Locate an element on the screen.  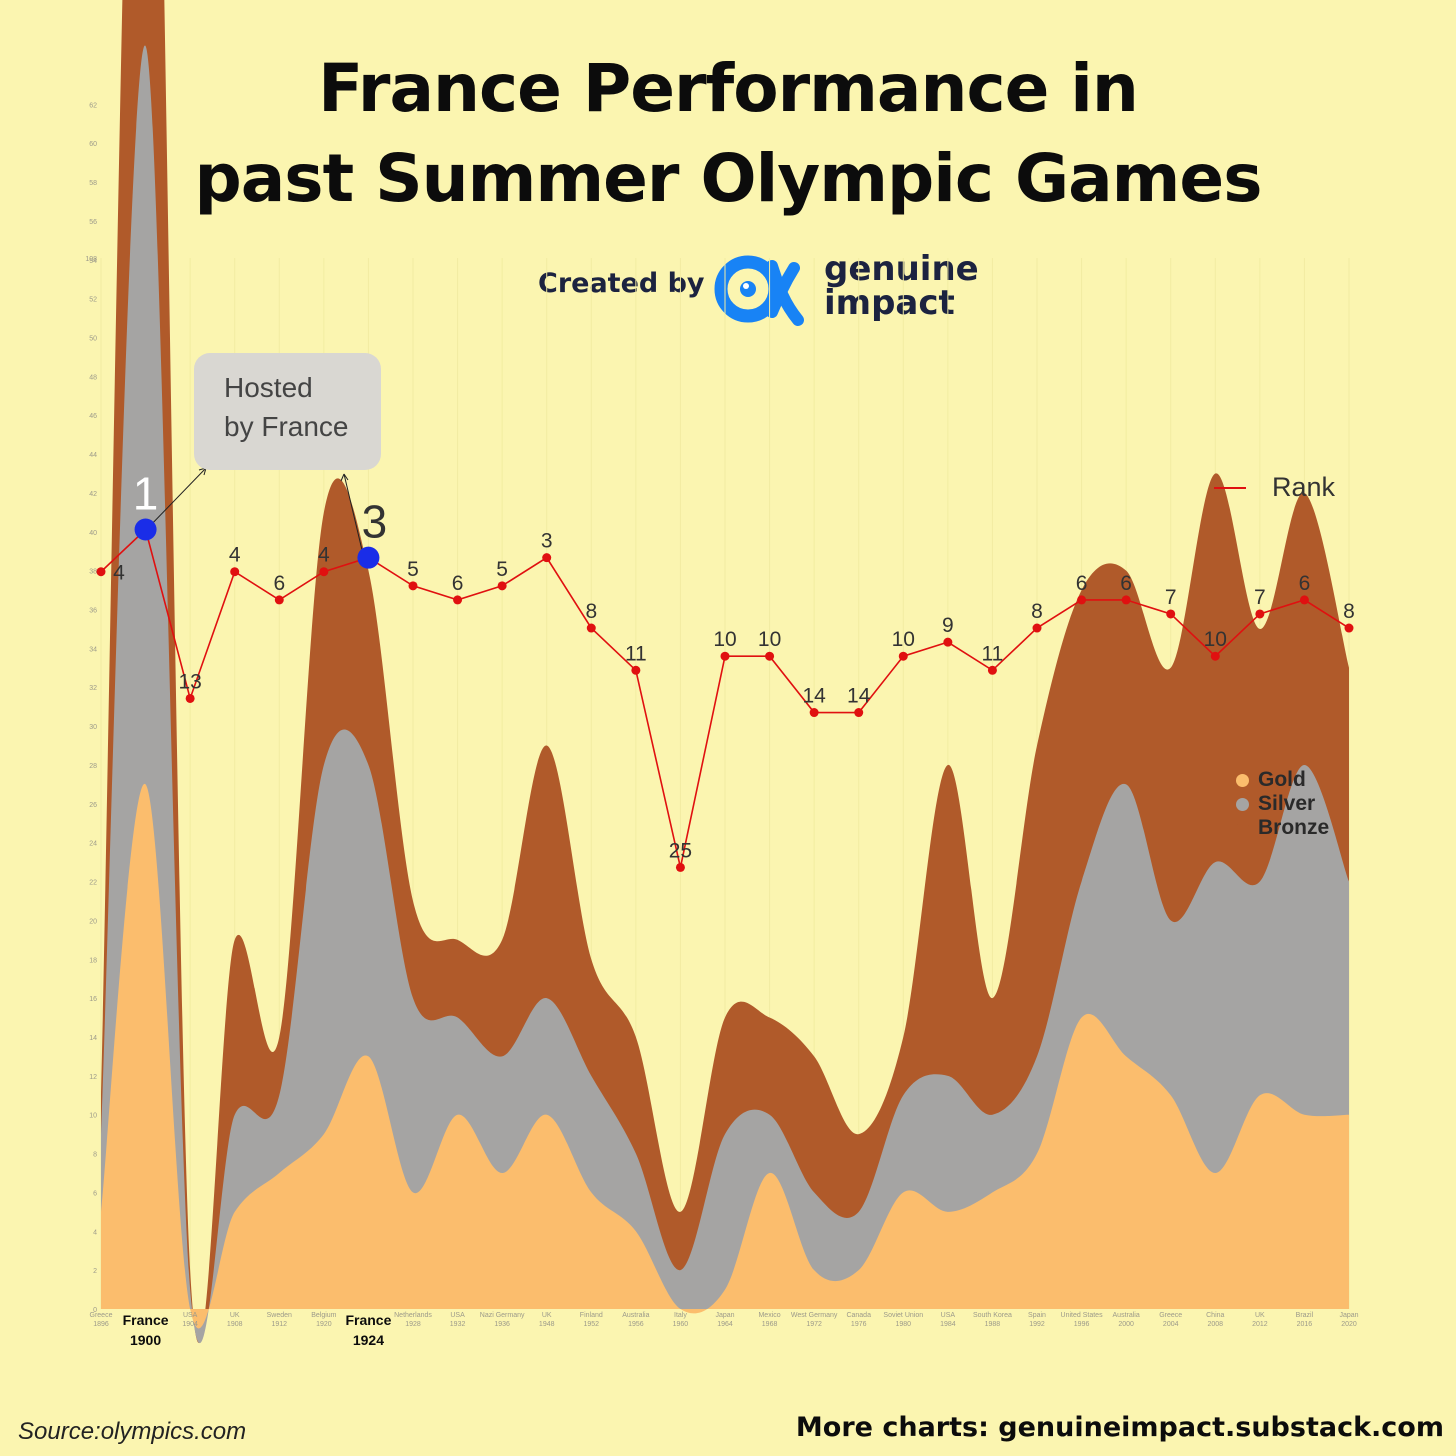
y-tick-label: 32 is located at coordinates (93, 688).